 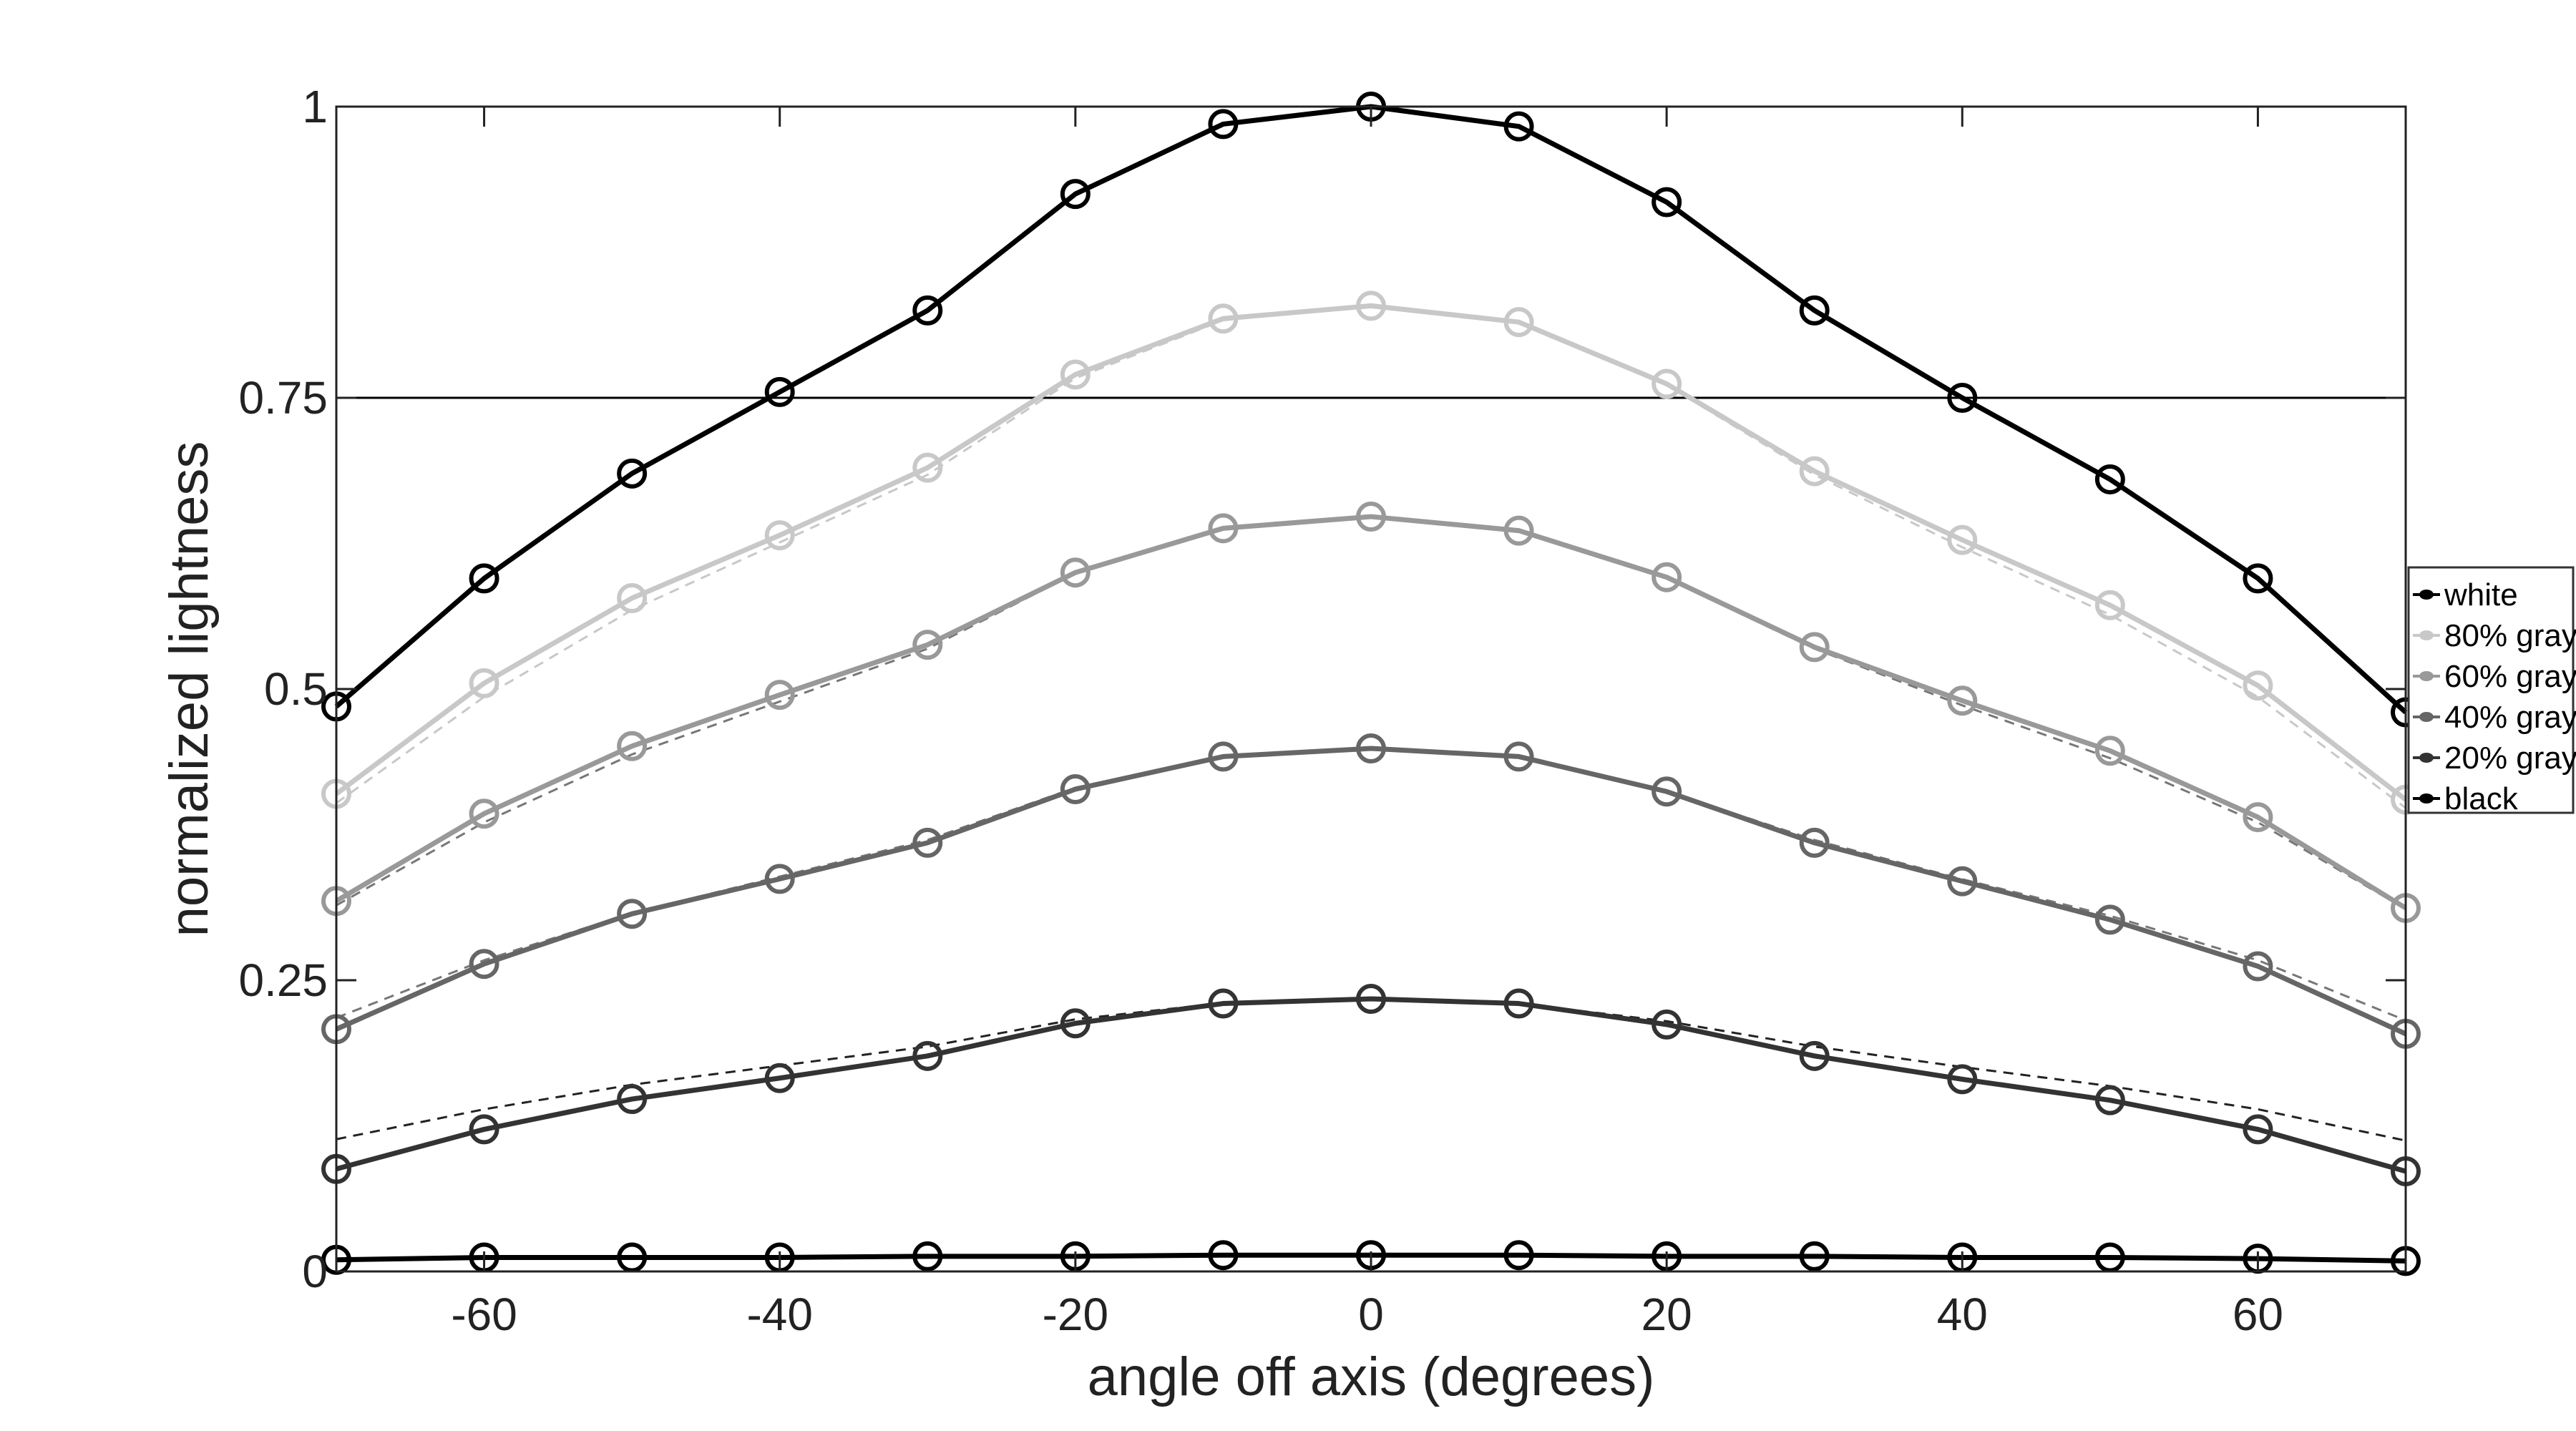 I want to click on y-axis-label: normalized lightness, so click(x=189, y=689).